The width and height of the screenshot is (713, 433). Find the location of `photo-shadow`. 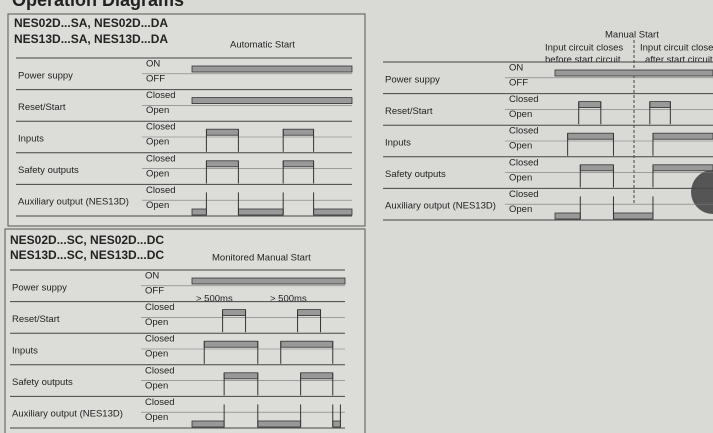

photo-shadow is located at coordinates (702, 192).